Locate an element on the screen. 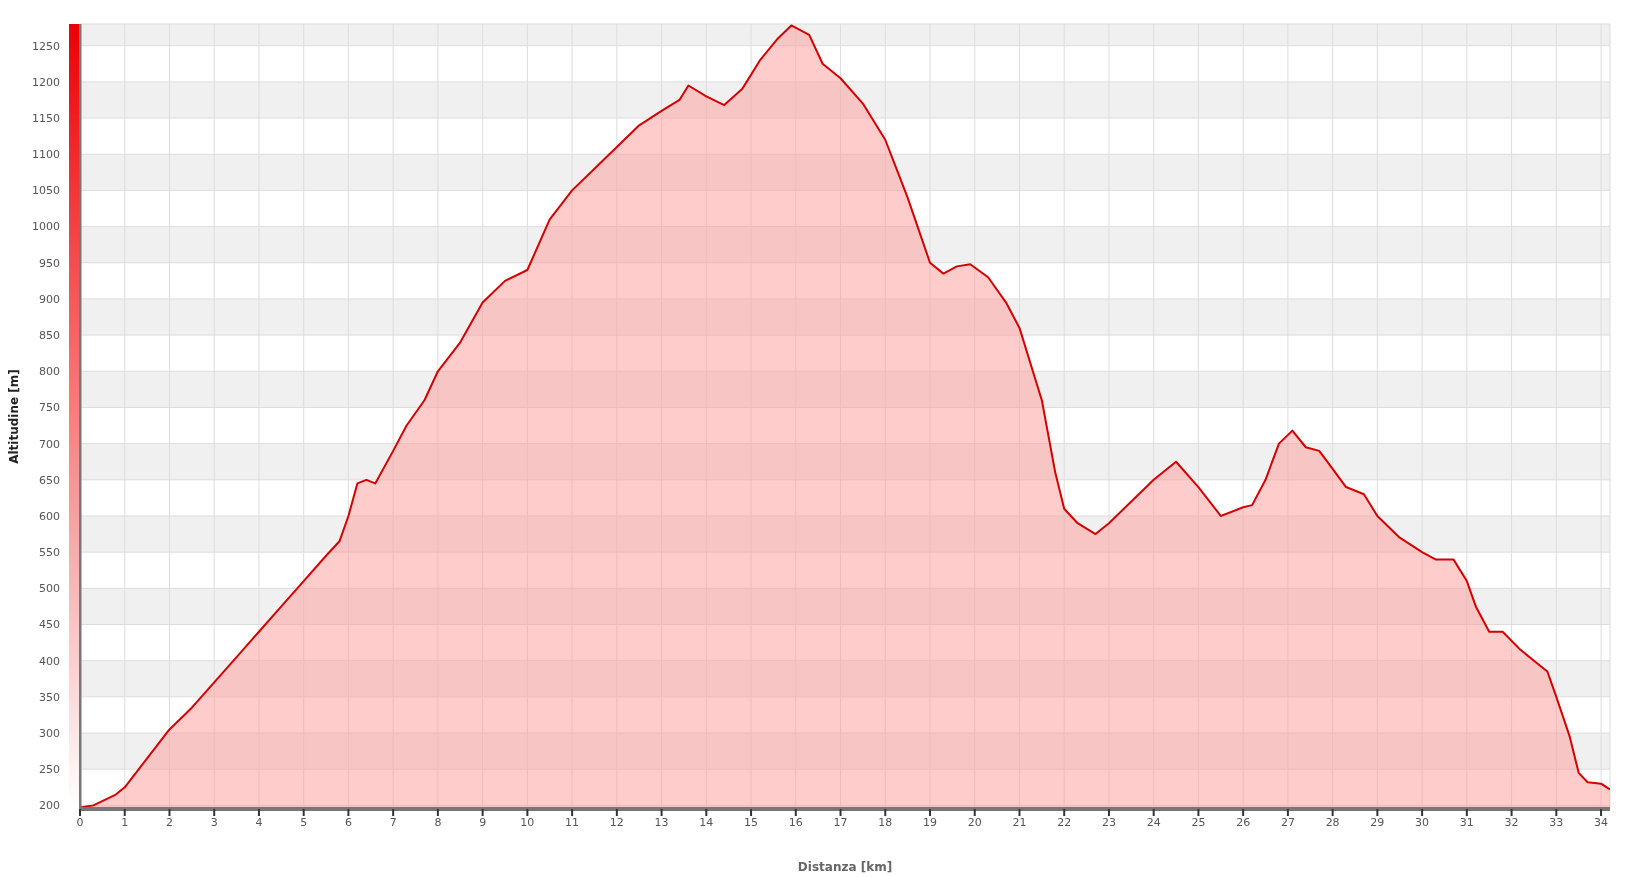  y-tick-label: 200 is located at coordinates (49, 806).